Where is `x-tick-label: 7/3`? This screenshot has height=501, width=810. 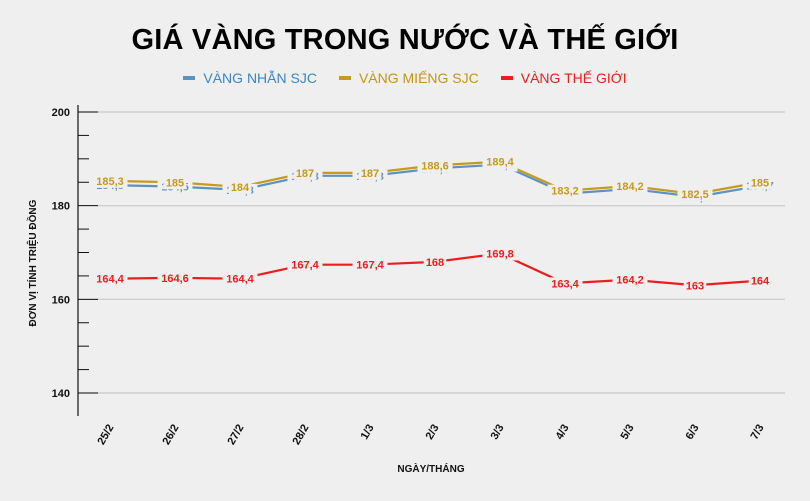 x-tick-label: 7/3 is located at coordinates (758, 432).